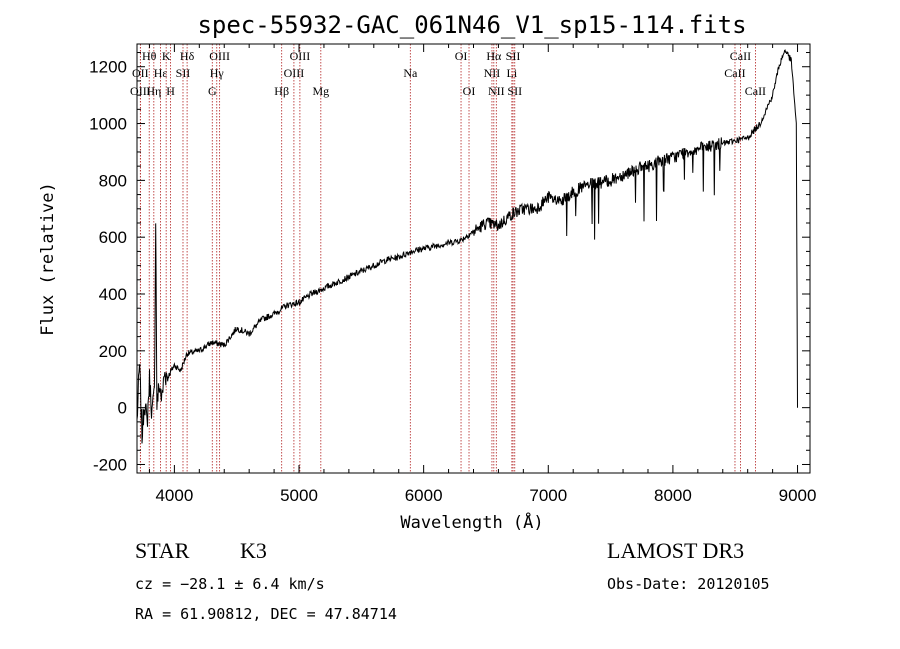 This screenshot has height=649, width=900. I want to click on spectral-line-label: Hθ, so click(149, 56).